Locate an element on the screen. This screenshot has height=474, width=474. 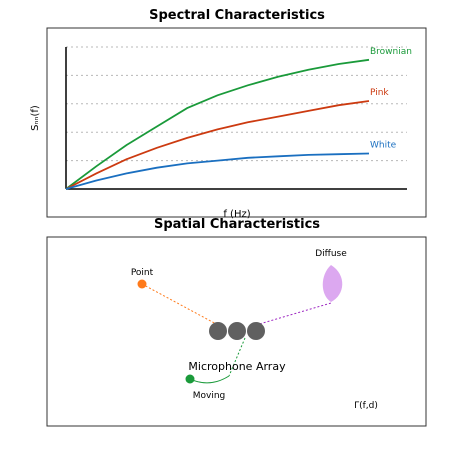
microphone-array is located at coordinates (237, 331).